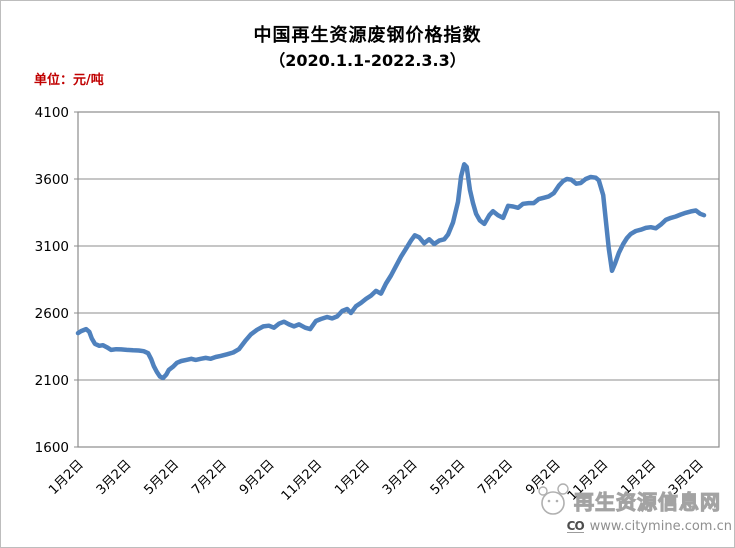 The image size is (735, 548). What do you see at coordinates (52, 448) in the screenshot?
I see `y-axis-label: 1600` at bounding box center [52, 448].